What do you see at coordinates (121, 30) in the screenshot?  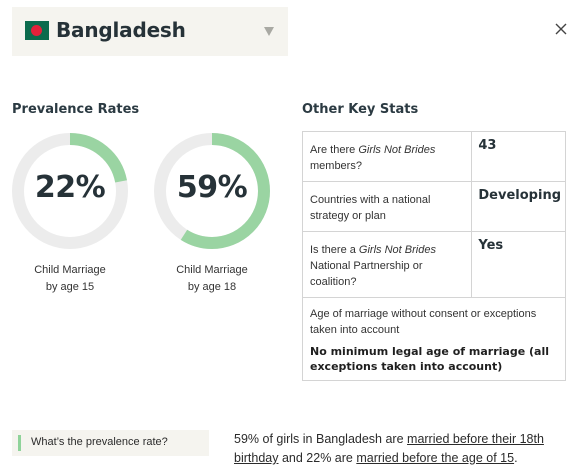 I see `country-name: Bangladesh` at bounding box center [121, 30].